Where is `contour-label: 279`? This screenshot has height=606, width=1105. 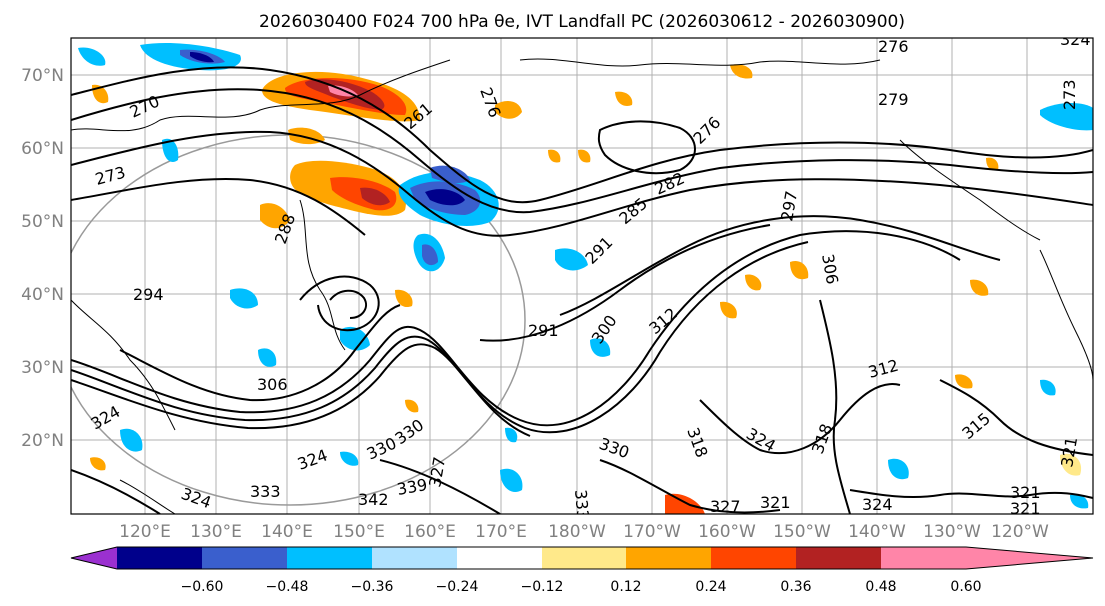
contour-label: 279 is located at coordinates (893, 99).